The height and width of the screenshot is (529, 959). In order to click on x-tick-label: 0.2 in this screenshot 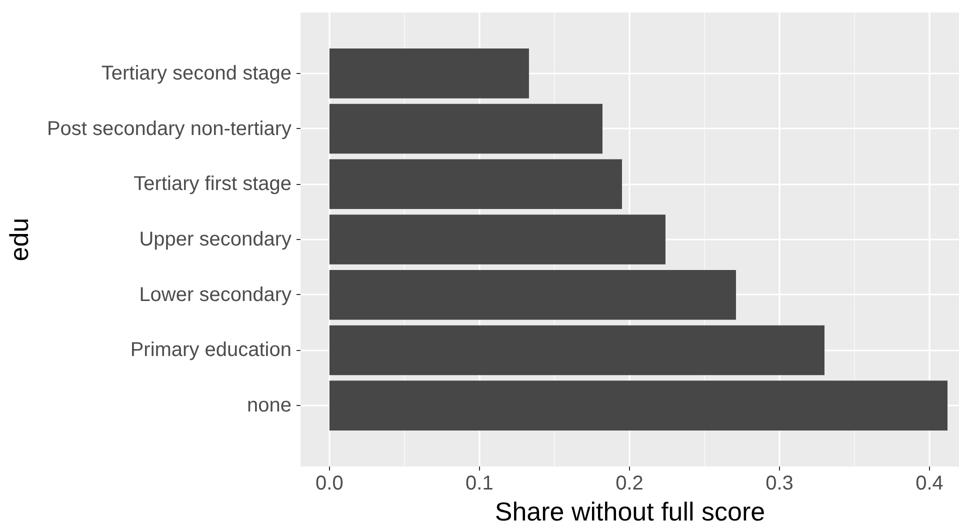, I will do `click(630, 483)`.